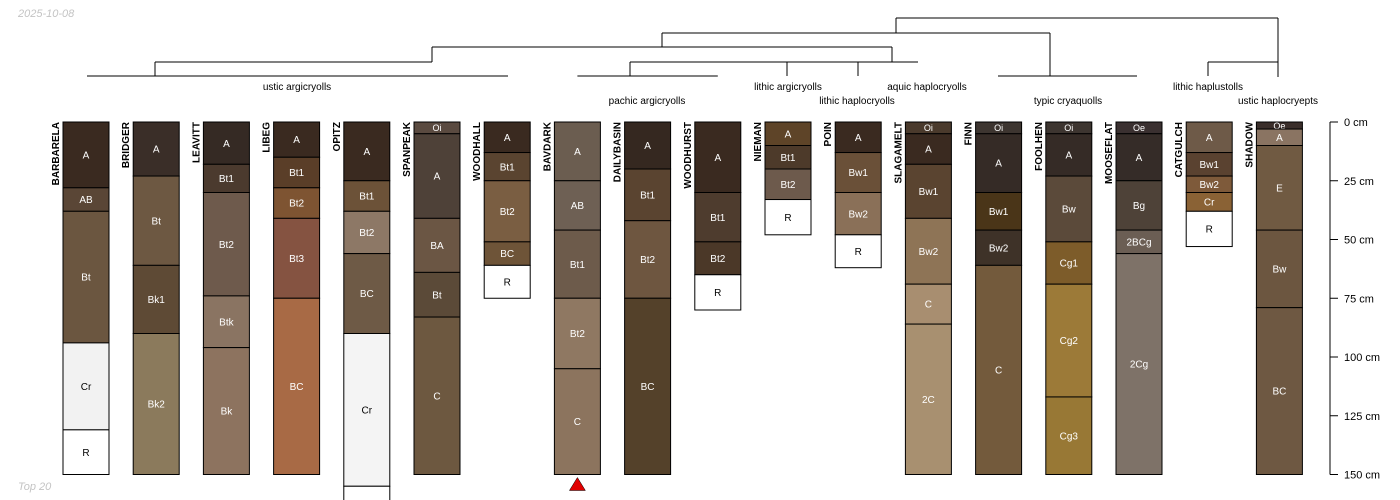 The image size is (1400, 500). Describe the element at coordinates (1362, 358) in the screenshot. I see `depth-tick-label: 100 cm` at that location.